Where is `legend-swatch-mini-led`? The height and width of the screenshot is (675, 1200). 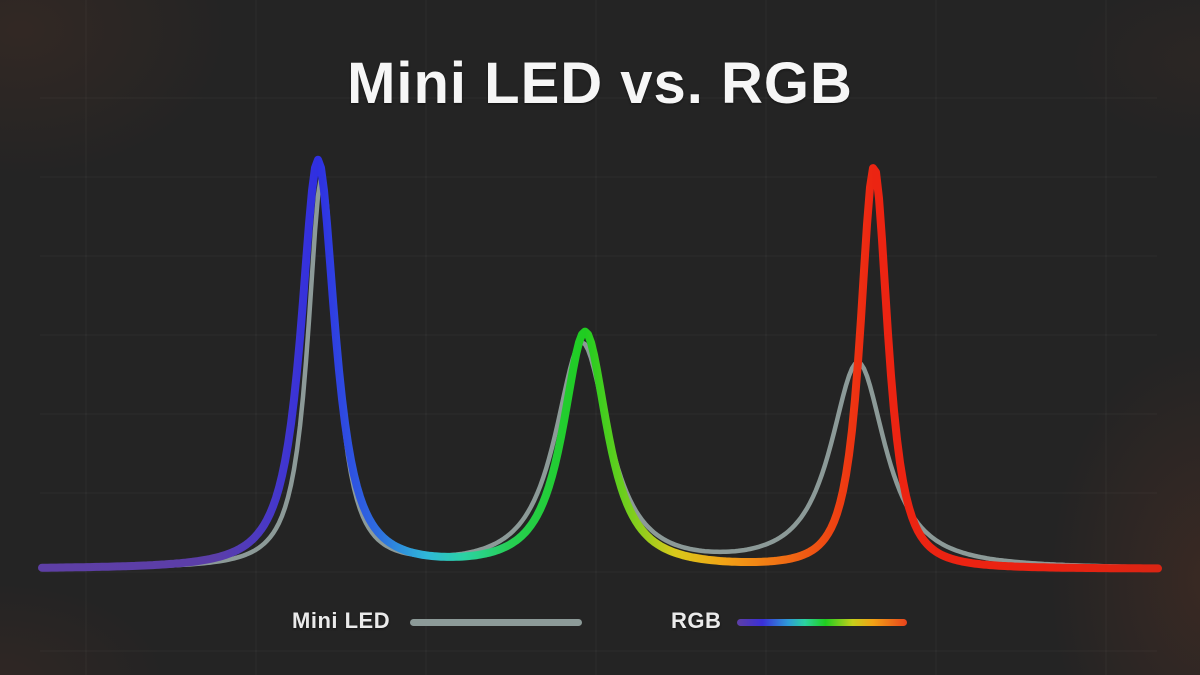 legend-swatch-mini-led is located at coordinates (496, 622).